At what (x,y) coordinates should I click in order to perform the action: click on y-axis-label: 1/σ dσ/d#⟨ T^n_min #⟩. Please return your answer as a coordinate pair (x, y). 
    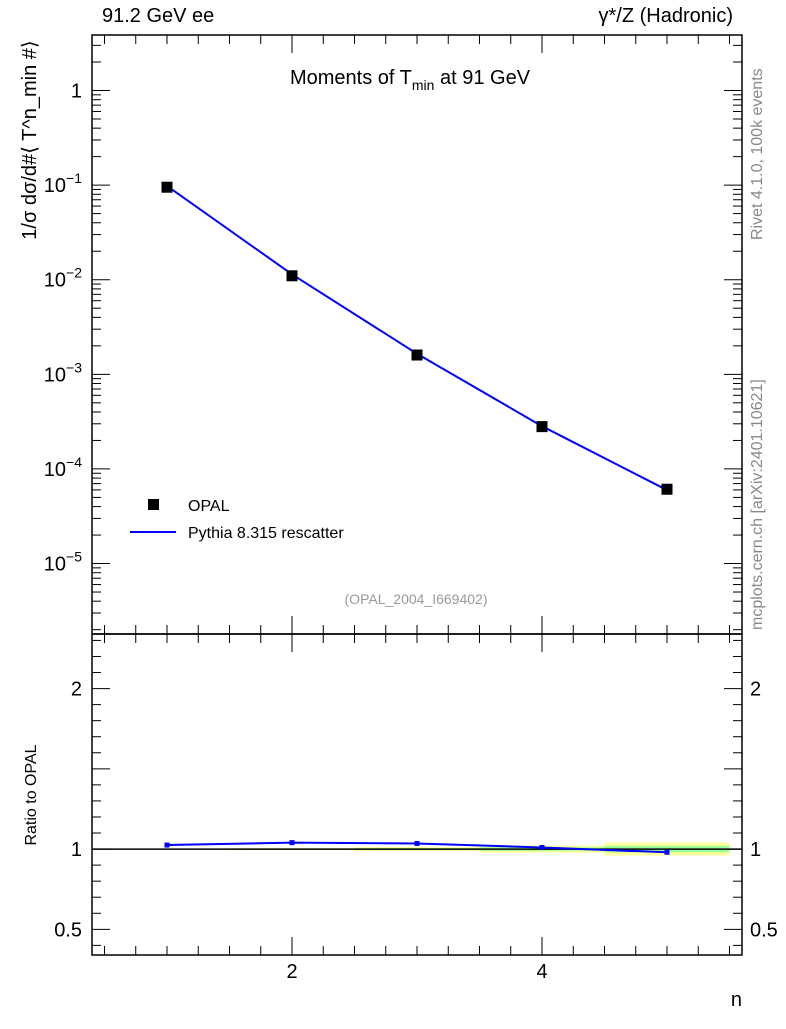
    Looking at the image, I should click on (30, 139).